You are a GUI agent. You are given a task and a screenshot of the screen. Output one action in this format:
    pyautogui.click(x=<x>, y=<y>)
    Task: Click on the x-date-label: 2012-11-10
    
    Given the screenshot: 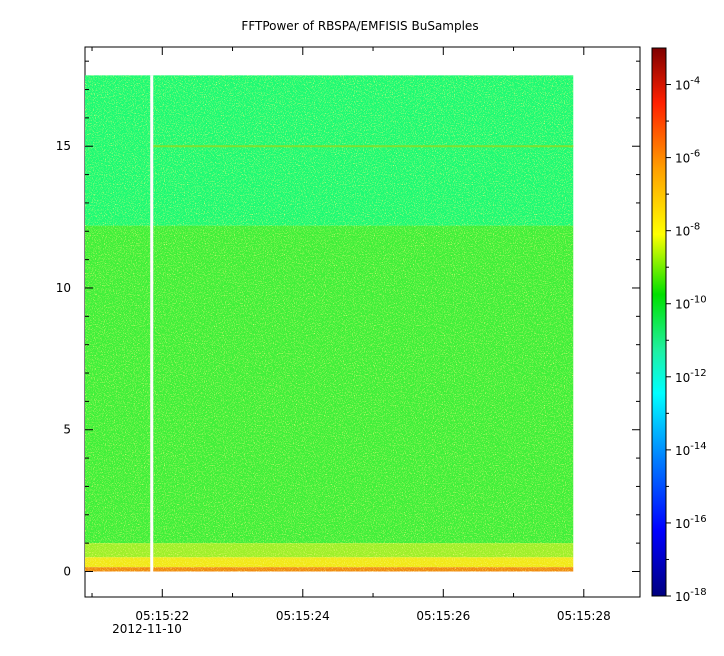 What is the action you would take?
    pyautogui.click(x=147, y=629)
    